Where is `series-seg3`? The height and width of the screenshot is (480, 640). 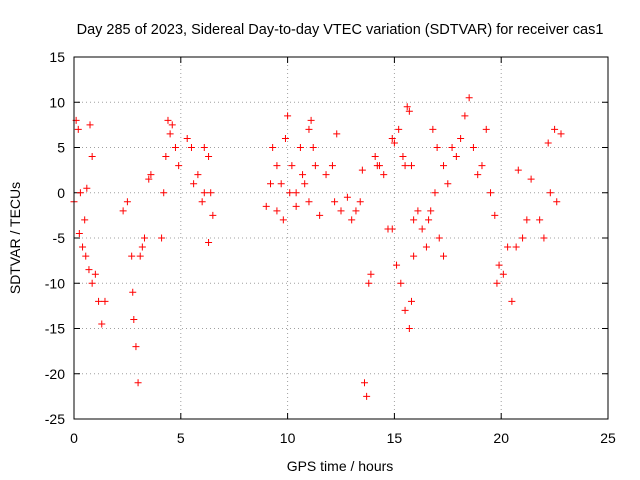 series-seg3 is located at coordinates (88, 172).